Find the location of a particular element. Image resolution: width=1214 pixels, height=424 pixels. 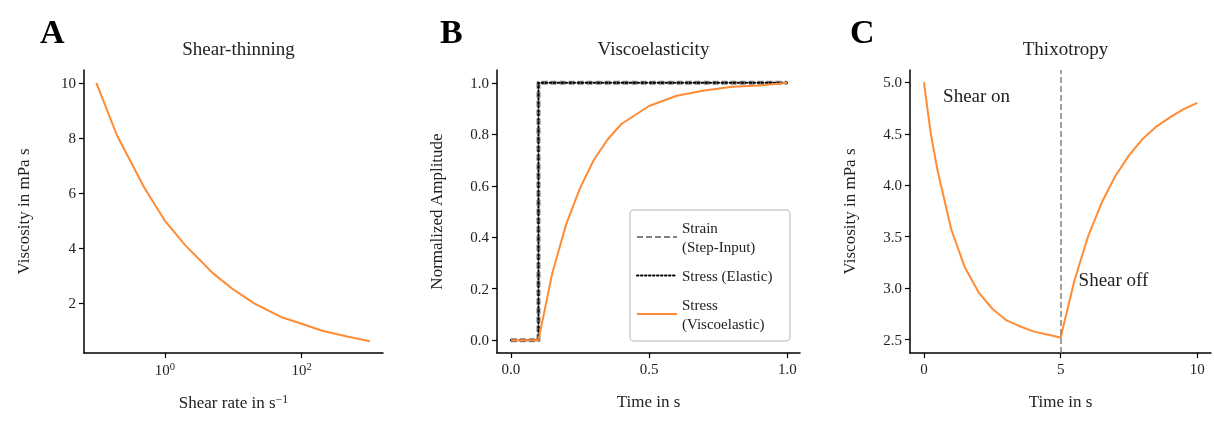

y-tick-label: 6 is located at coordinates (72, 193).